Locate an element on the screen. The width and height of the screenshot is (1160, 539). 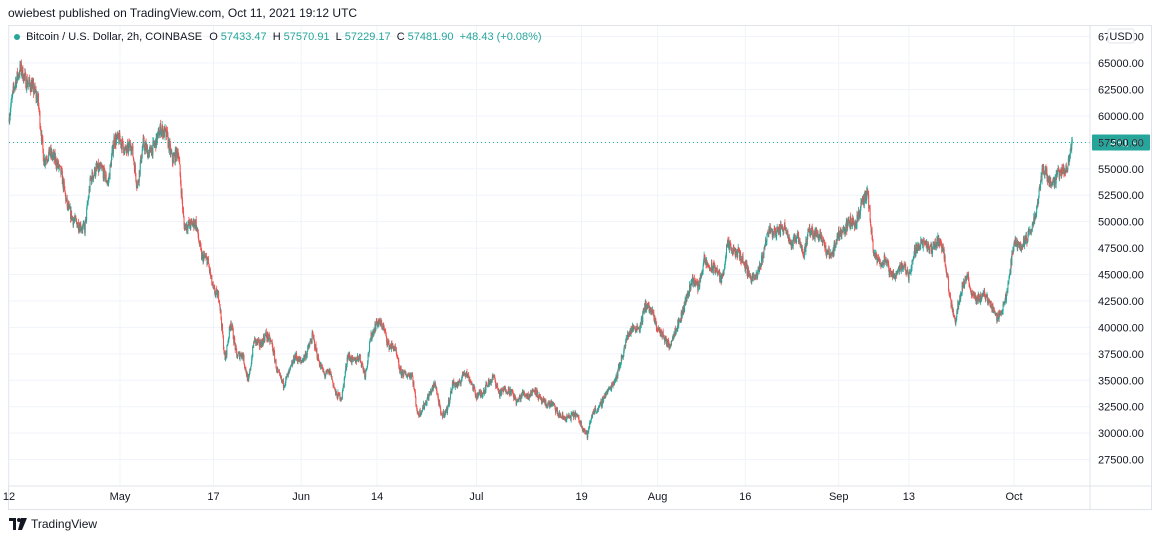
tradingview-brand: TradingView is located at coordinates (53, 524).